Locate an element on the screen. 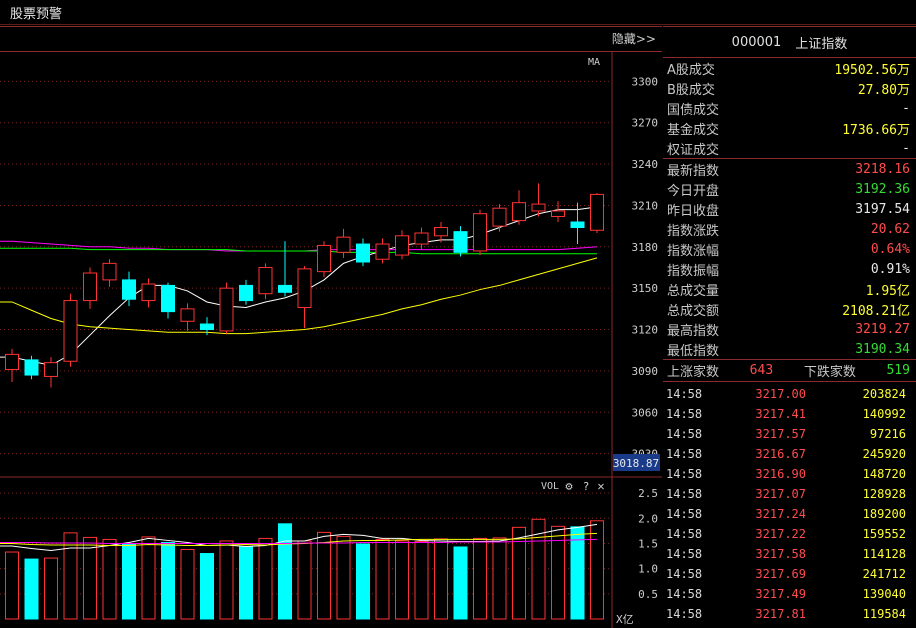 This screenshot has width=916, height=628. hide-panel-button: 隐藏>> is located at coordinates (633, 39).